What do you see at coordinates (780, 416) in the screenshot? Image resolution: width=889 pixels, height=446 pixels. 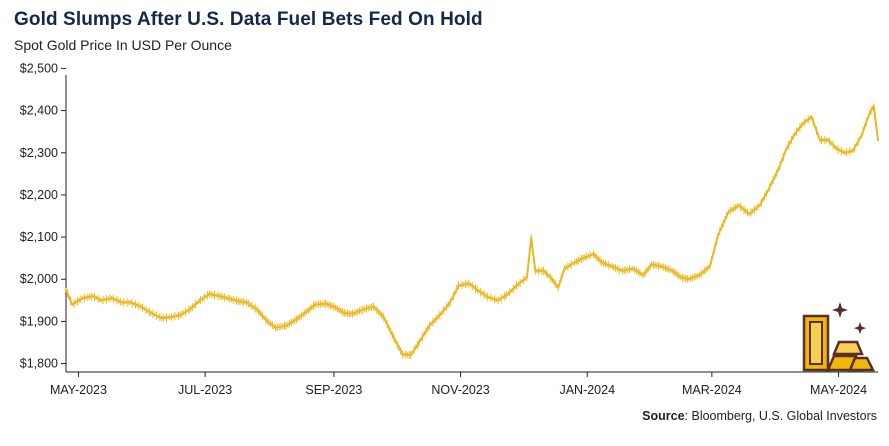 I see `source-text: : Bloomberg, U.S. Global Investors` at bounding box center [780, 416].